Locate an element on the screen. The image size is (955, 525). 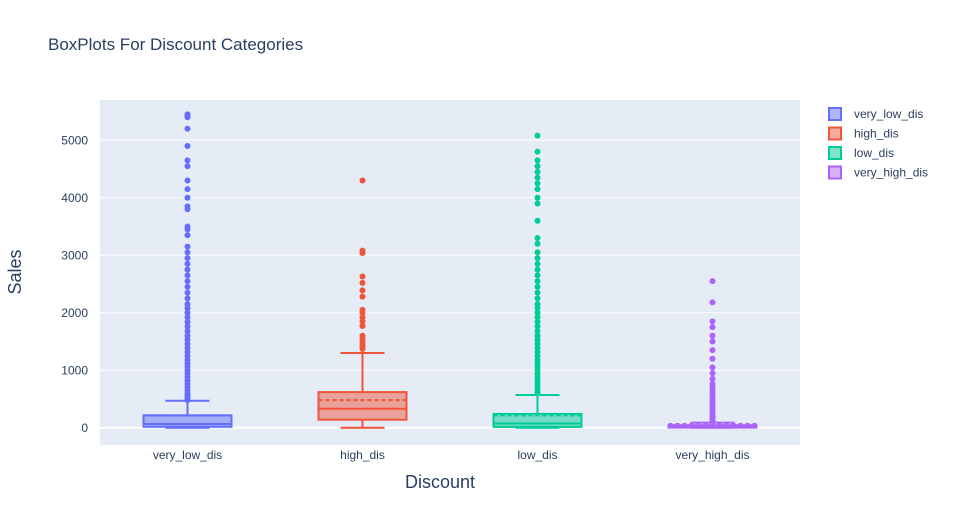
legend-item-very_low_dis: very_low_dis is located at coordinates (875, 114).